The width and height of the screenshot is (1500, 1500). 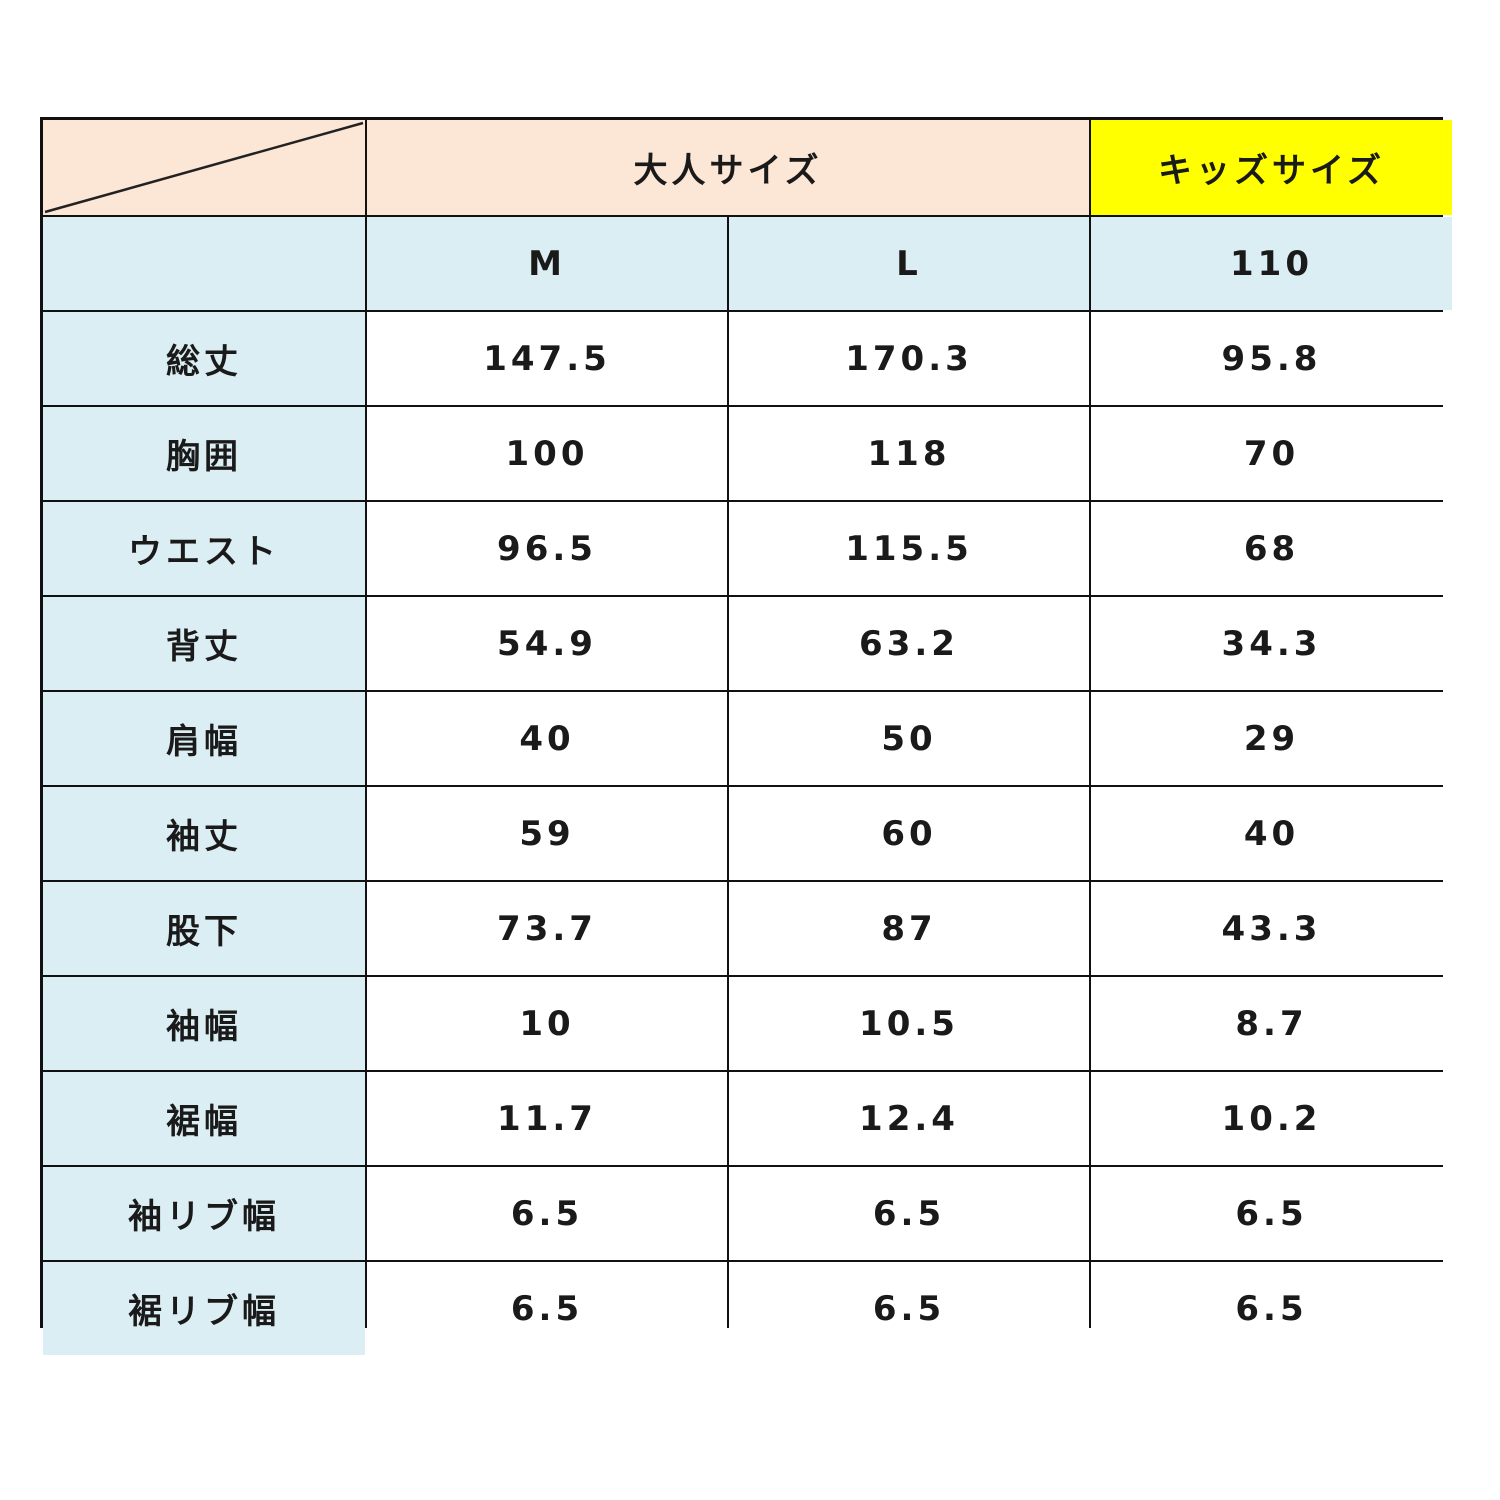 What do you see at coordinates (204, 263) in the screenshot?
I see `size-label-empty` at bounding box center [204, 263].